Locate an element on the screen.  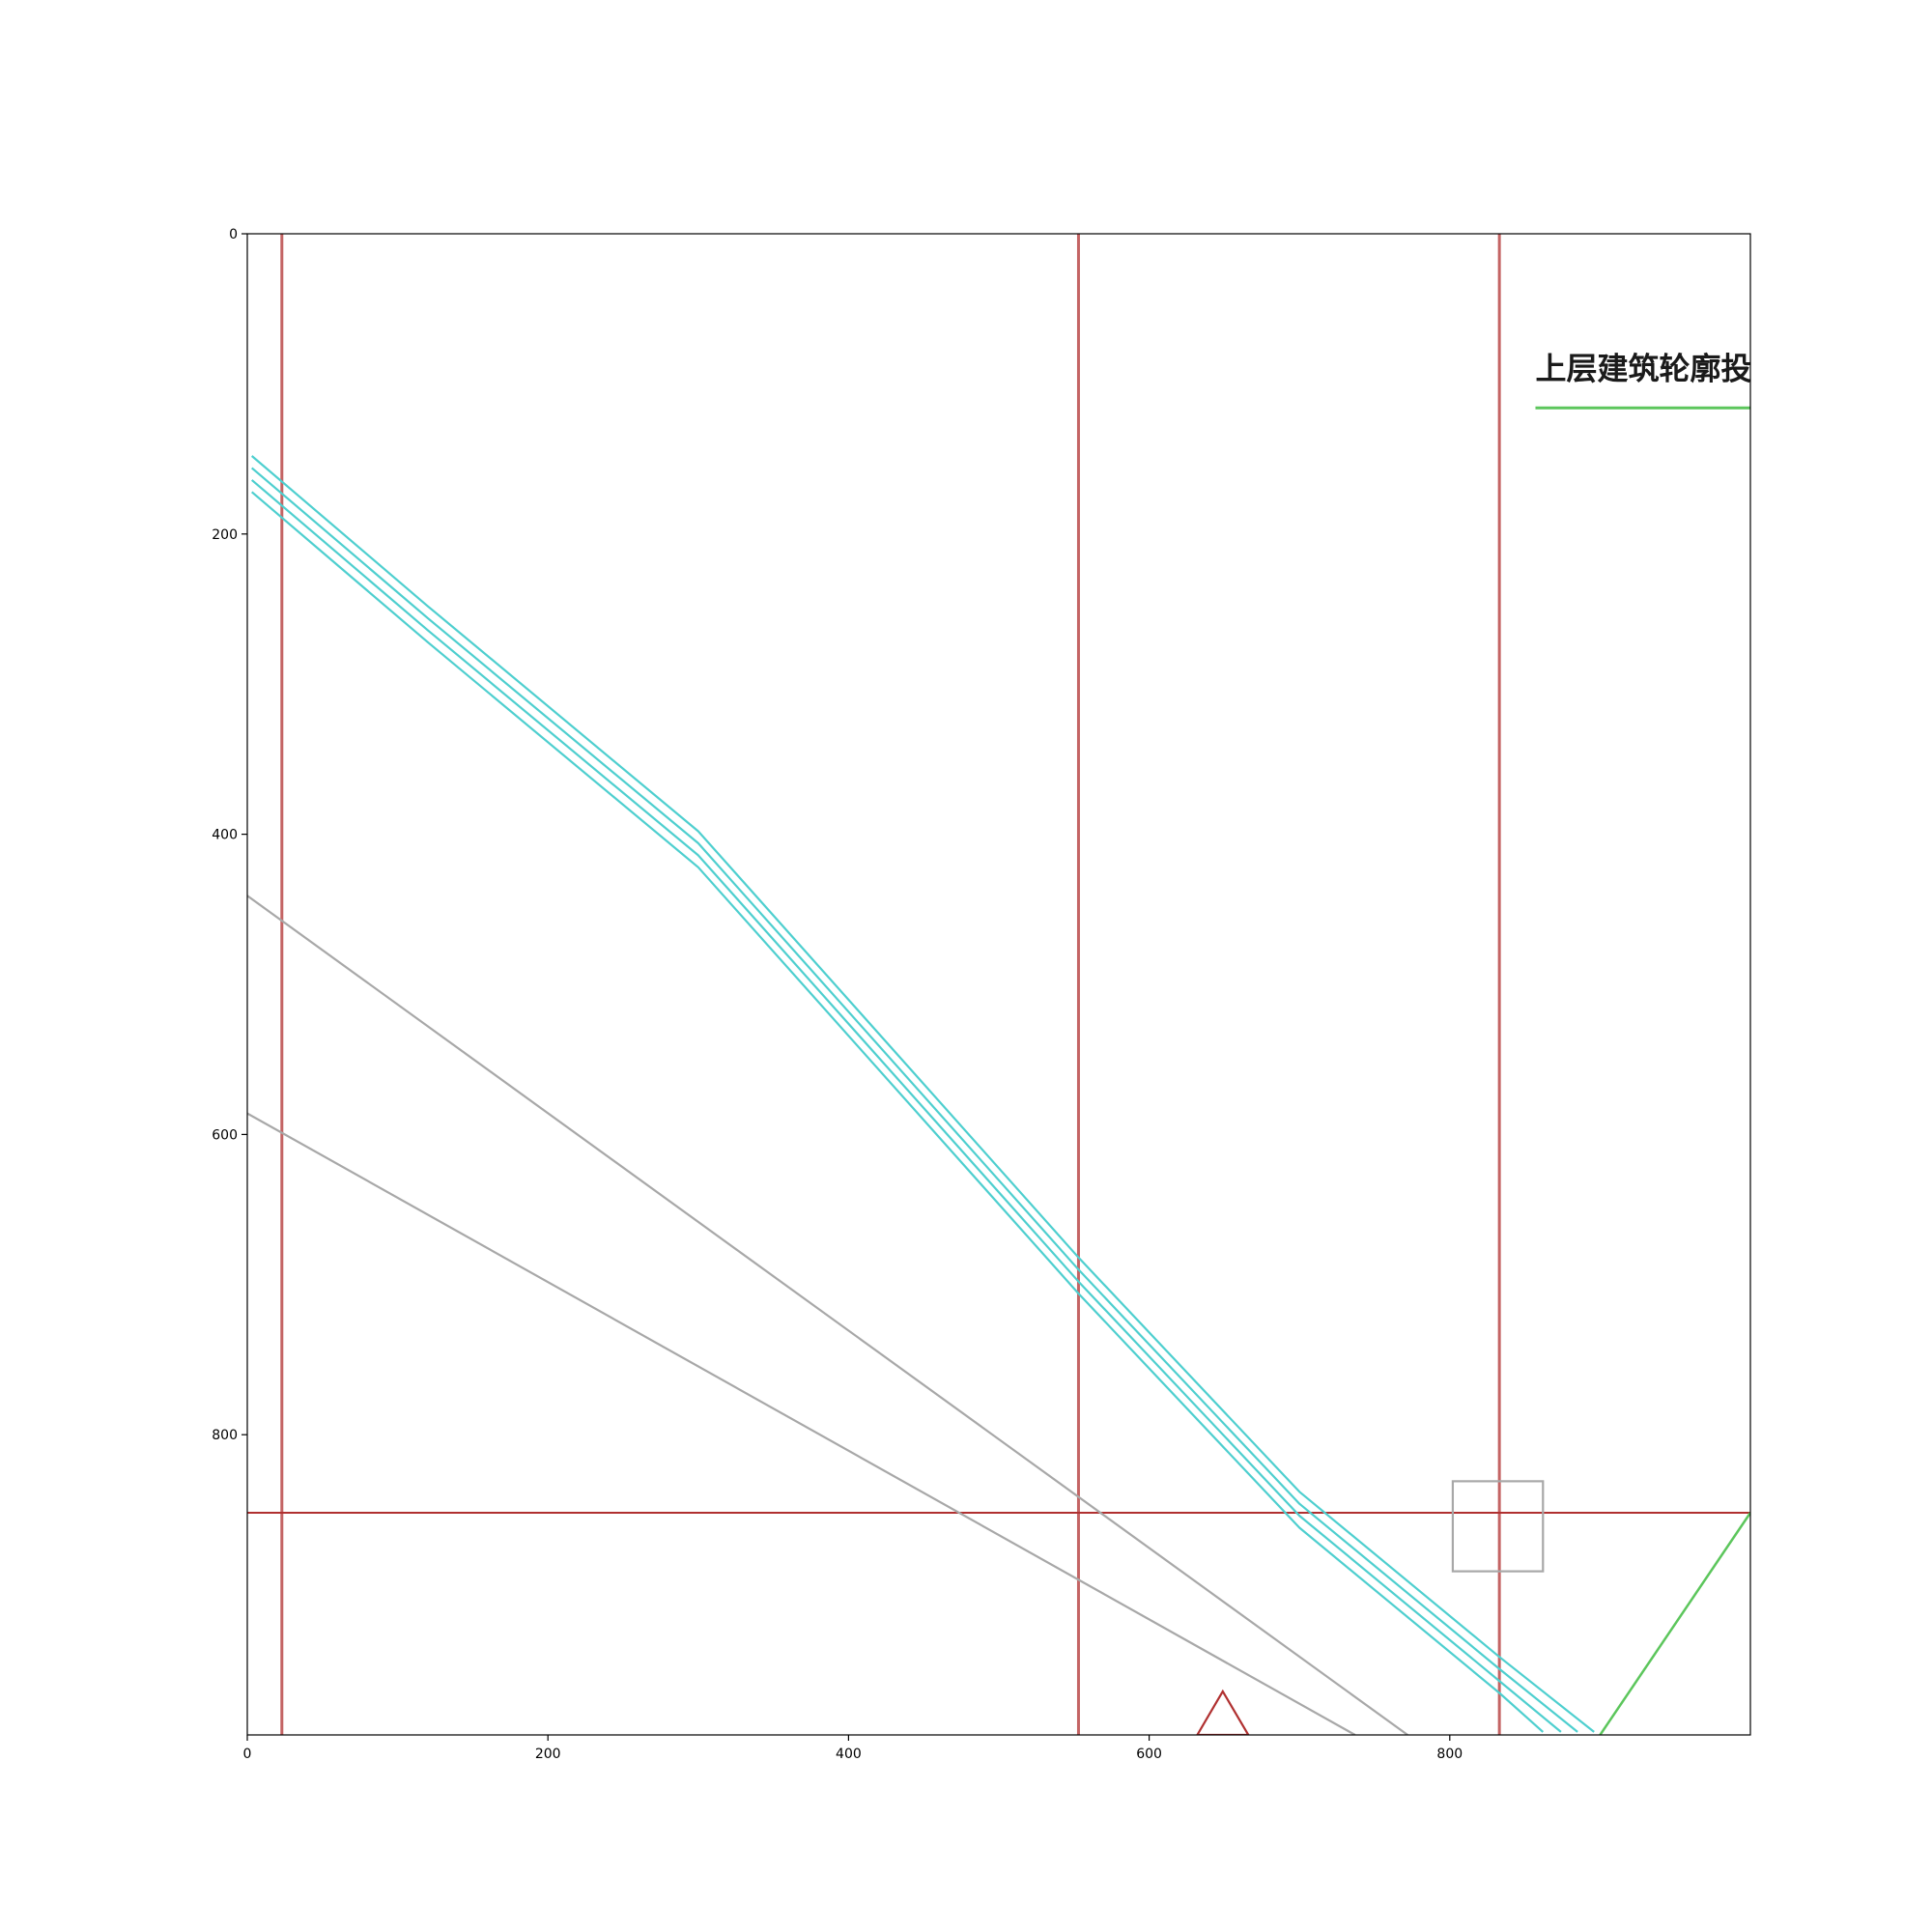
y-tick-label-1: 0 is located at coordinates (233, 234).